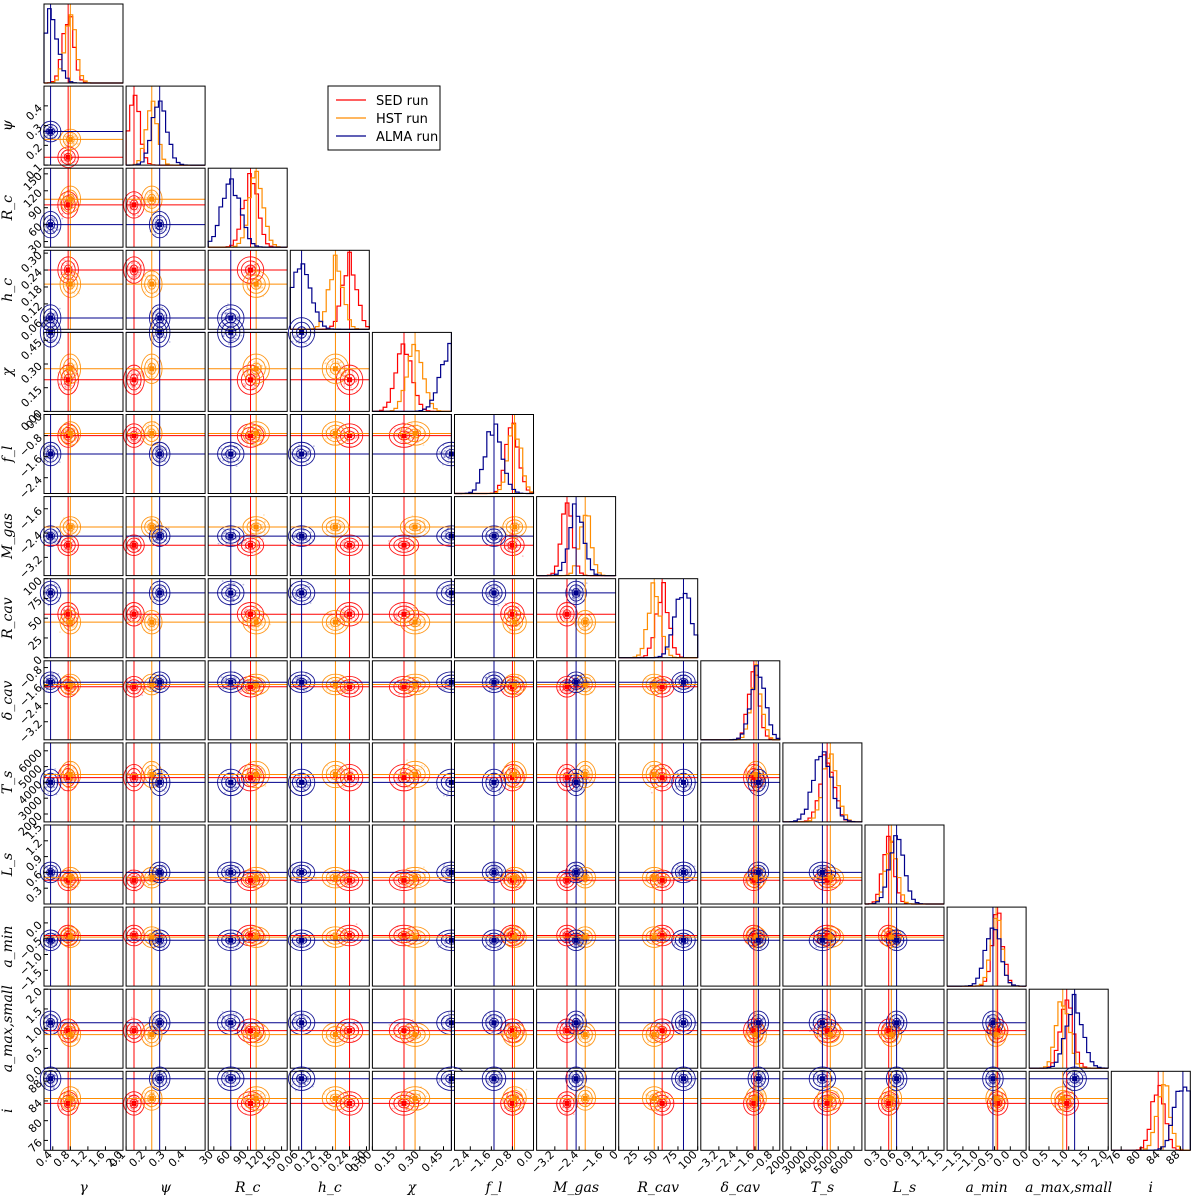 Image resolution: width=1200 pixels, height=1199 pixels. Describe the element at coordinates (83, 43) in the screenshot. I see `panel-frame` at that location.